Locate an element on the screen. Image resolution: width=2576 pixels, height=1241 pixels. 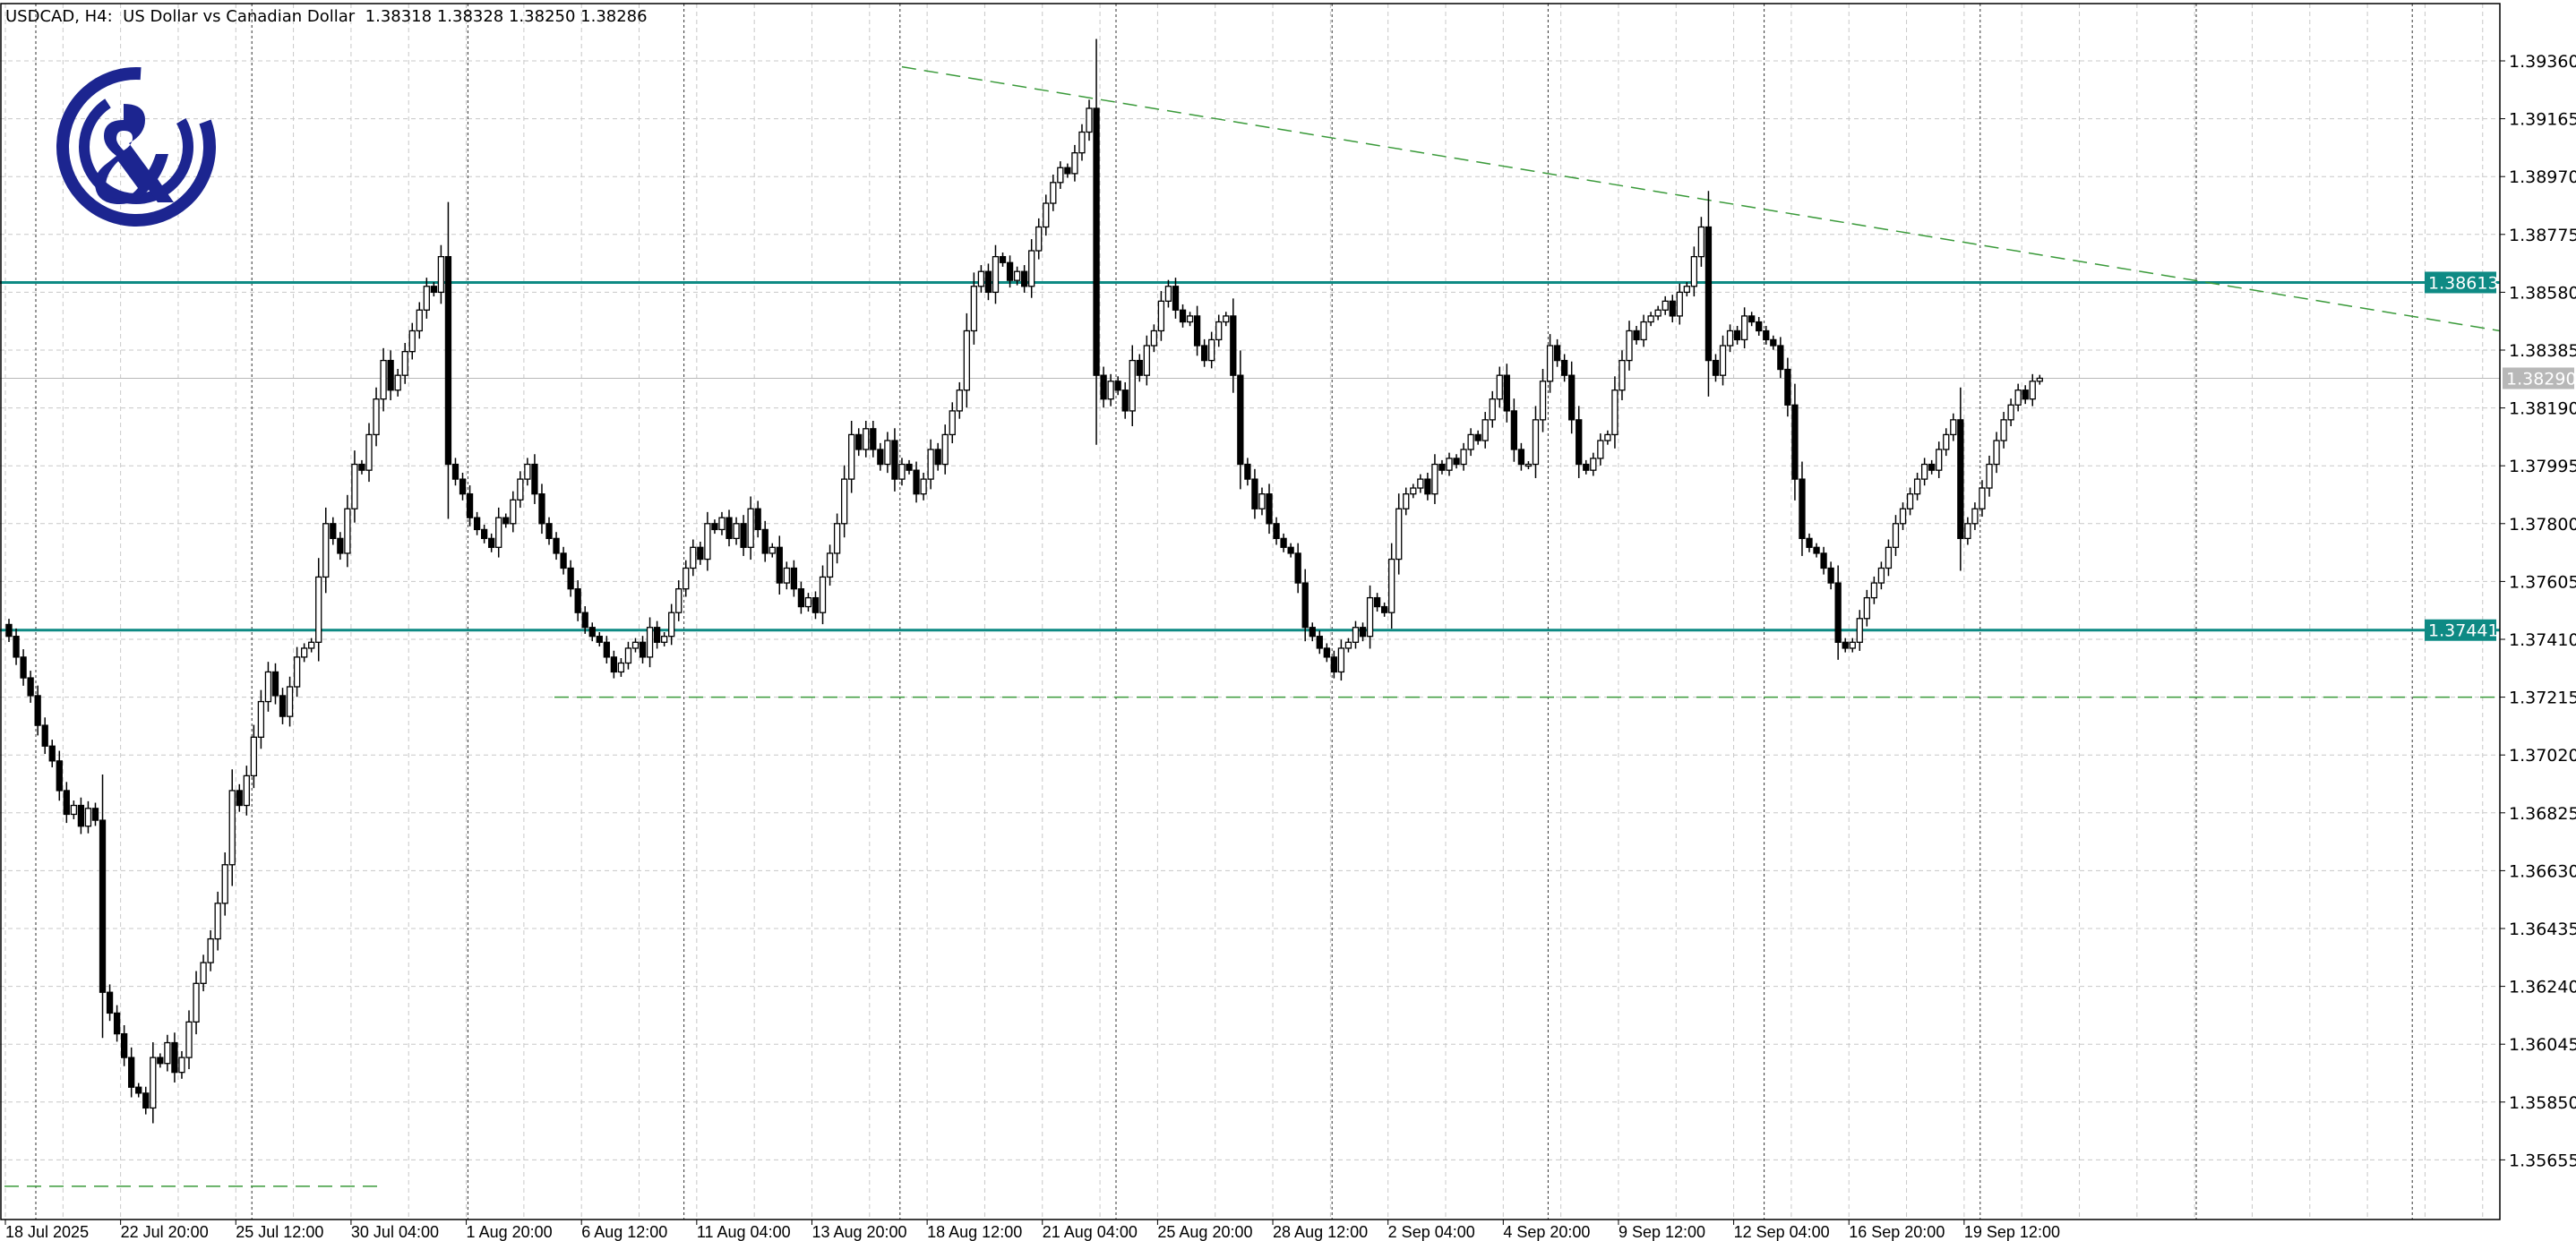
x-tick-label: 21 Aug 04:00 is located at coordinates (1090, 1232).